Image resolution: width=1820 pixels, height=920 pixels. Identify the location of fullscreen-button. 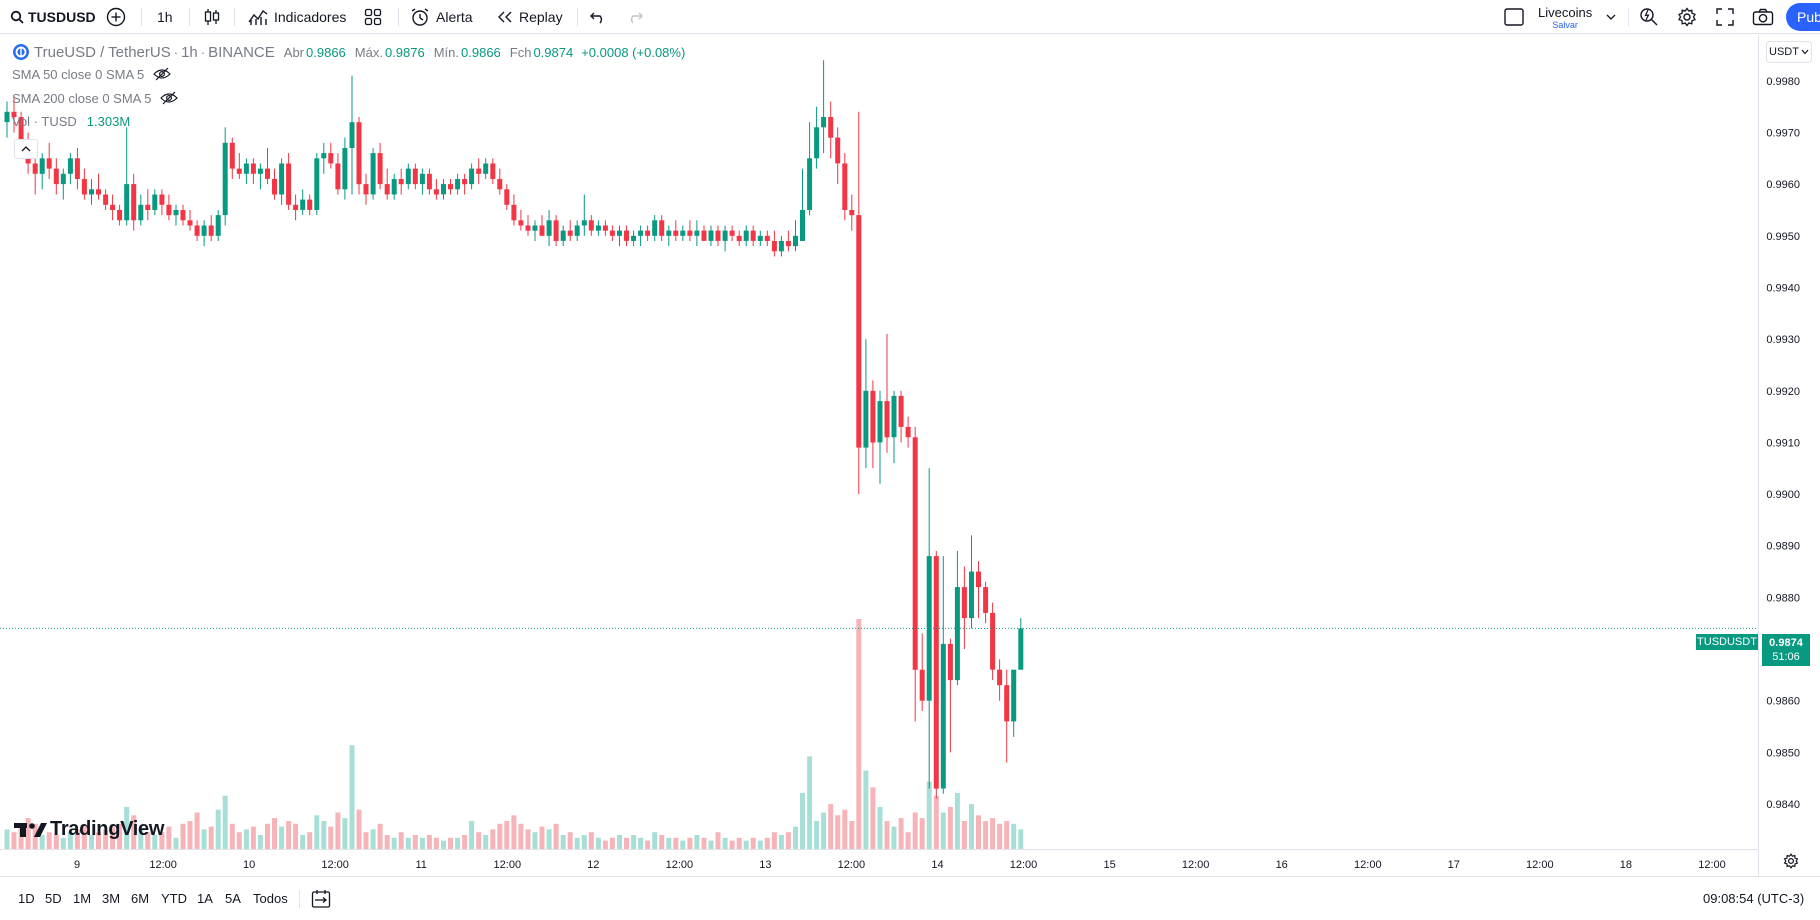
(1725, 17).